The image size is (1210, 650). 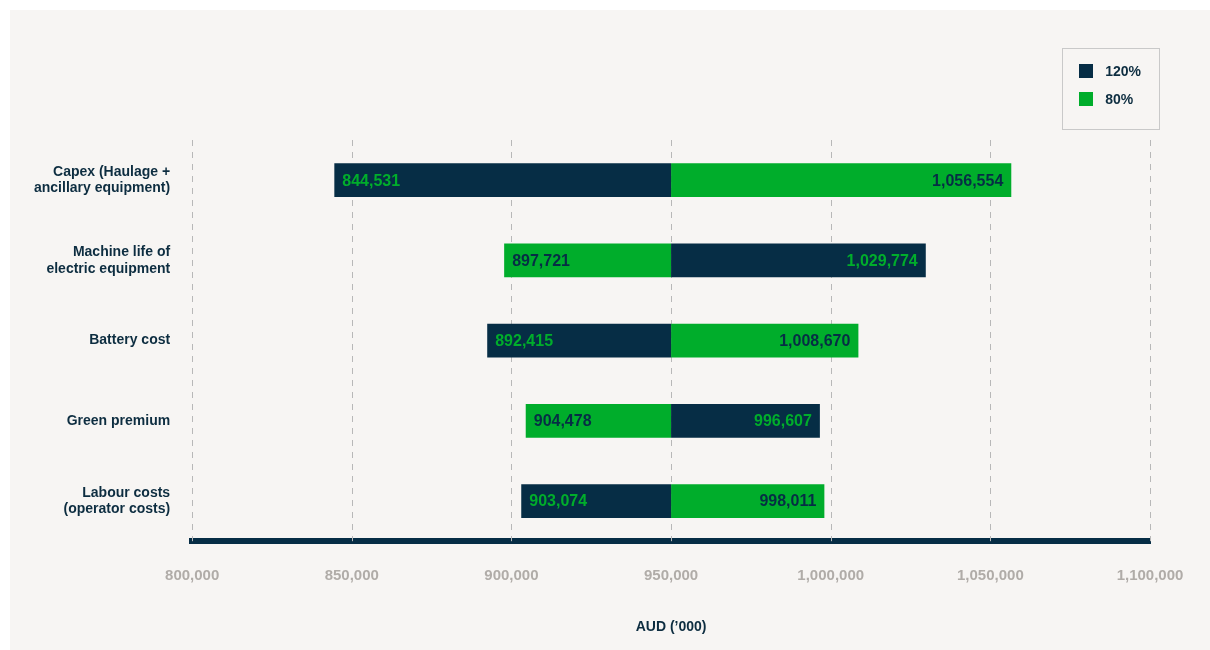 What do you see at coordinates (524, 341) in the screenshot?
I see `data-label: 892,415` at bounding box center [524, 341].